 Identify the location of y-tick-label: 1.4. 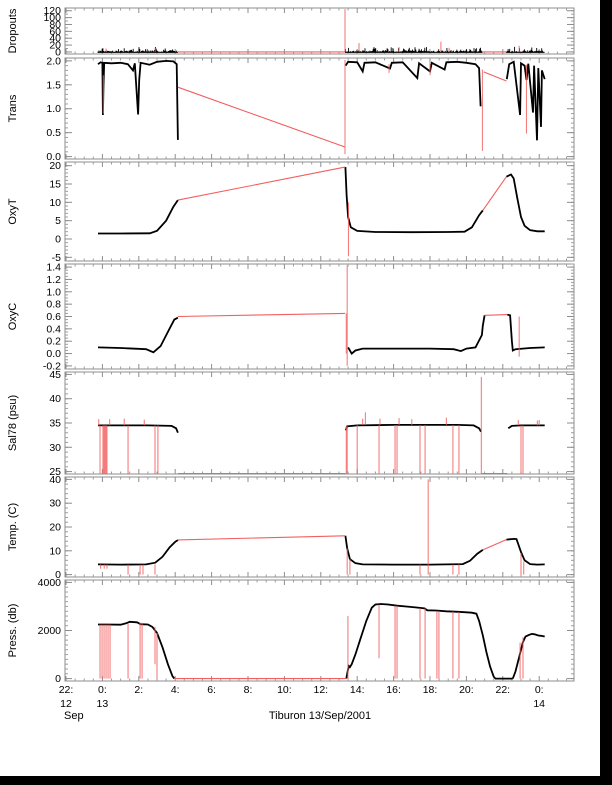
(53, 268).